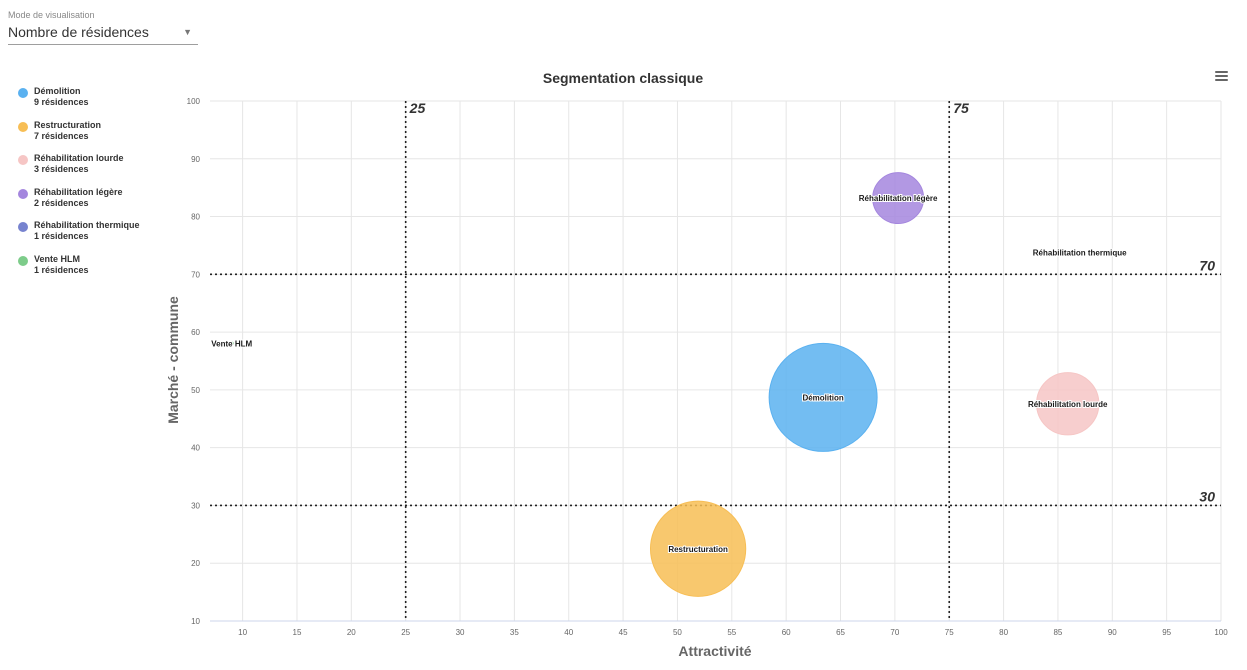 The height and width of the screenshot is (670, 1247). What do you see at coordinates (195, 390) in the screenshot?
I see `y-tick-label: 50` at bounding box center [195, 390].